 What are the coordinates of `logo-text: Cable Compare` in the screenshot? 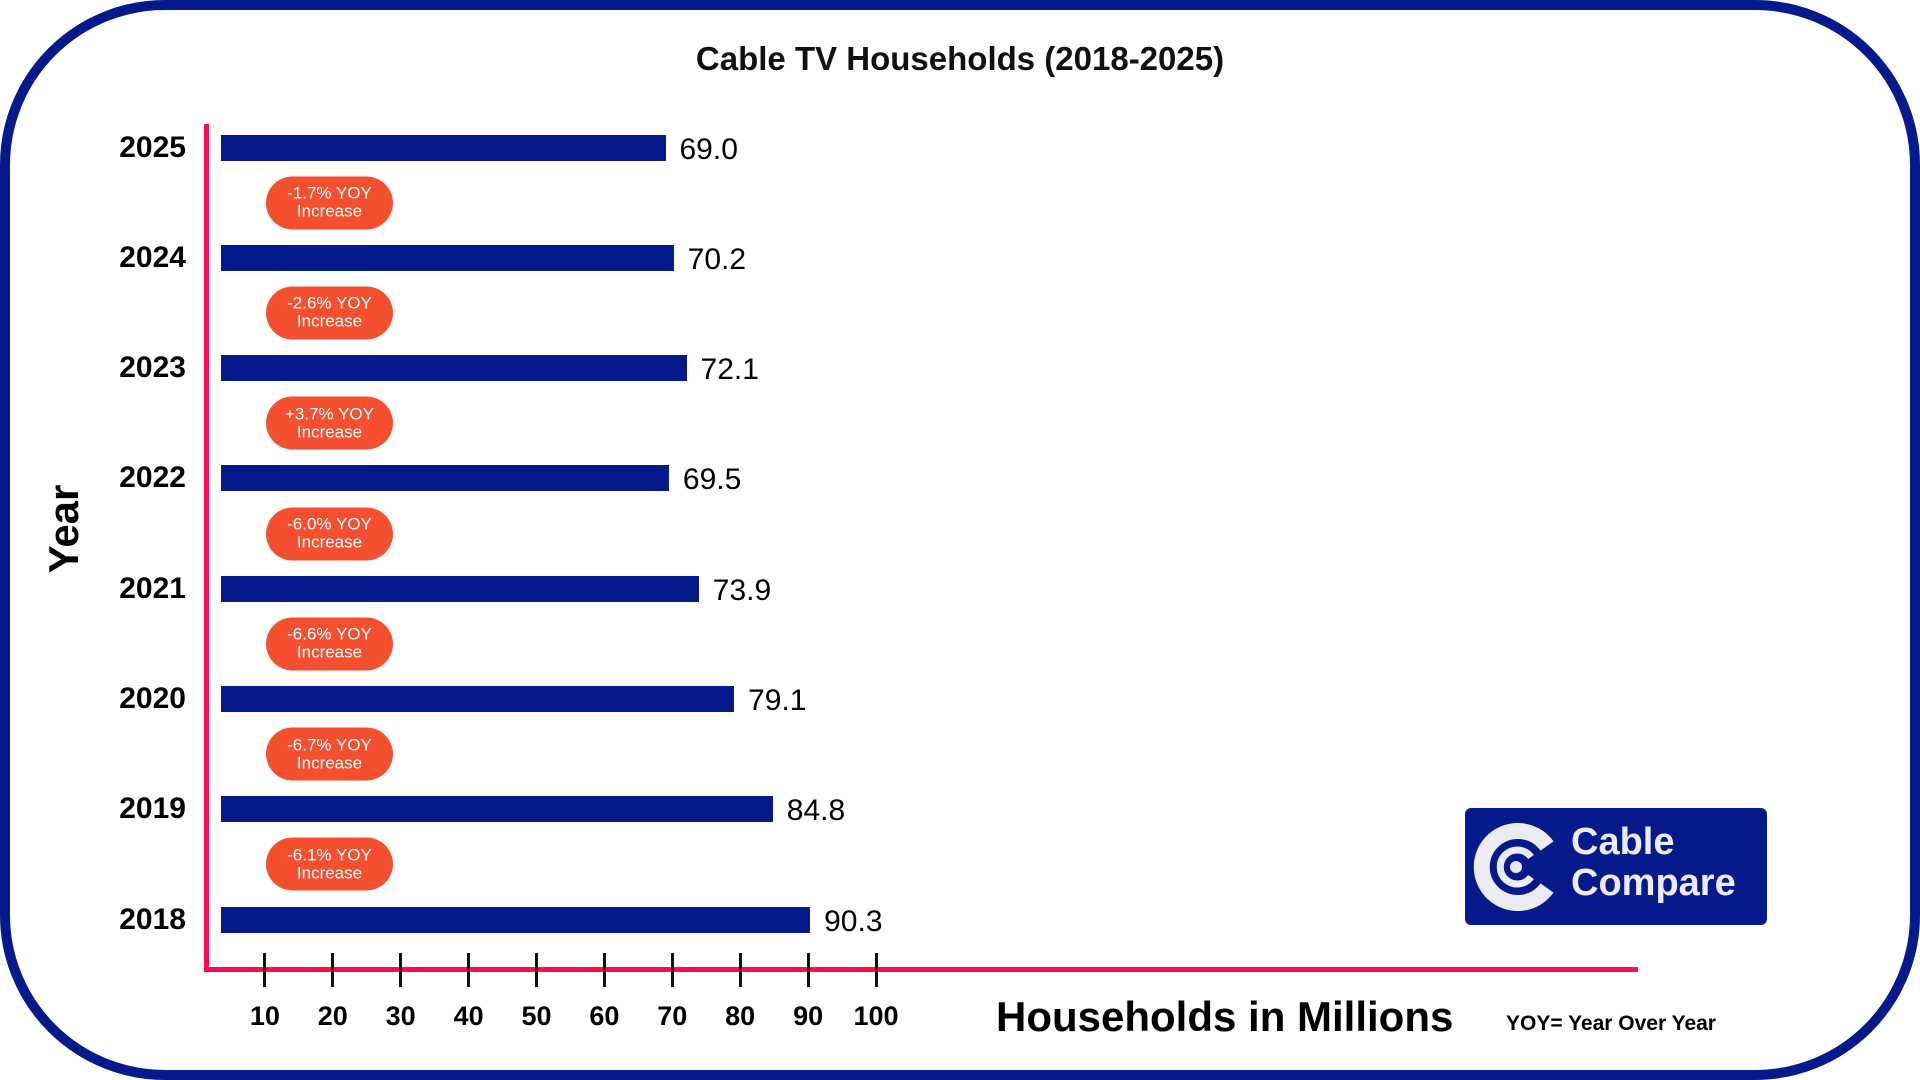 It's located at (1653, 863).